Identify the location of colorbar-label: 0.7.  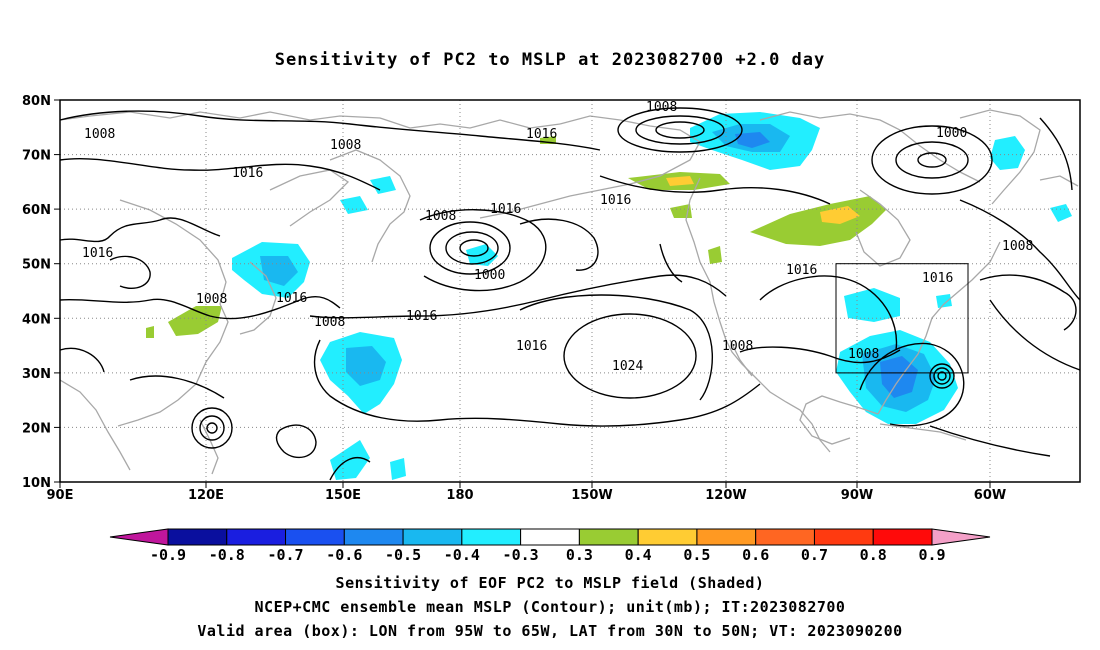
(814, 555).